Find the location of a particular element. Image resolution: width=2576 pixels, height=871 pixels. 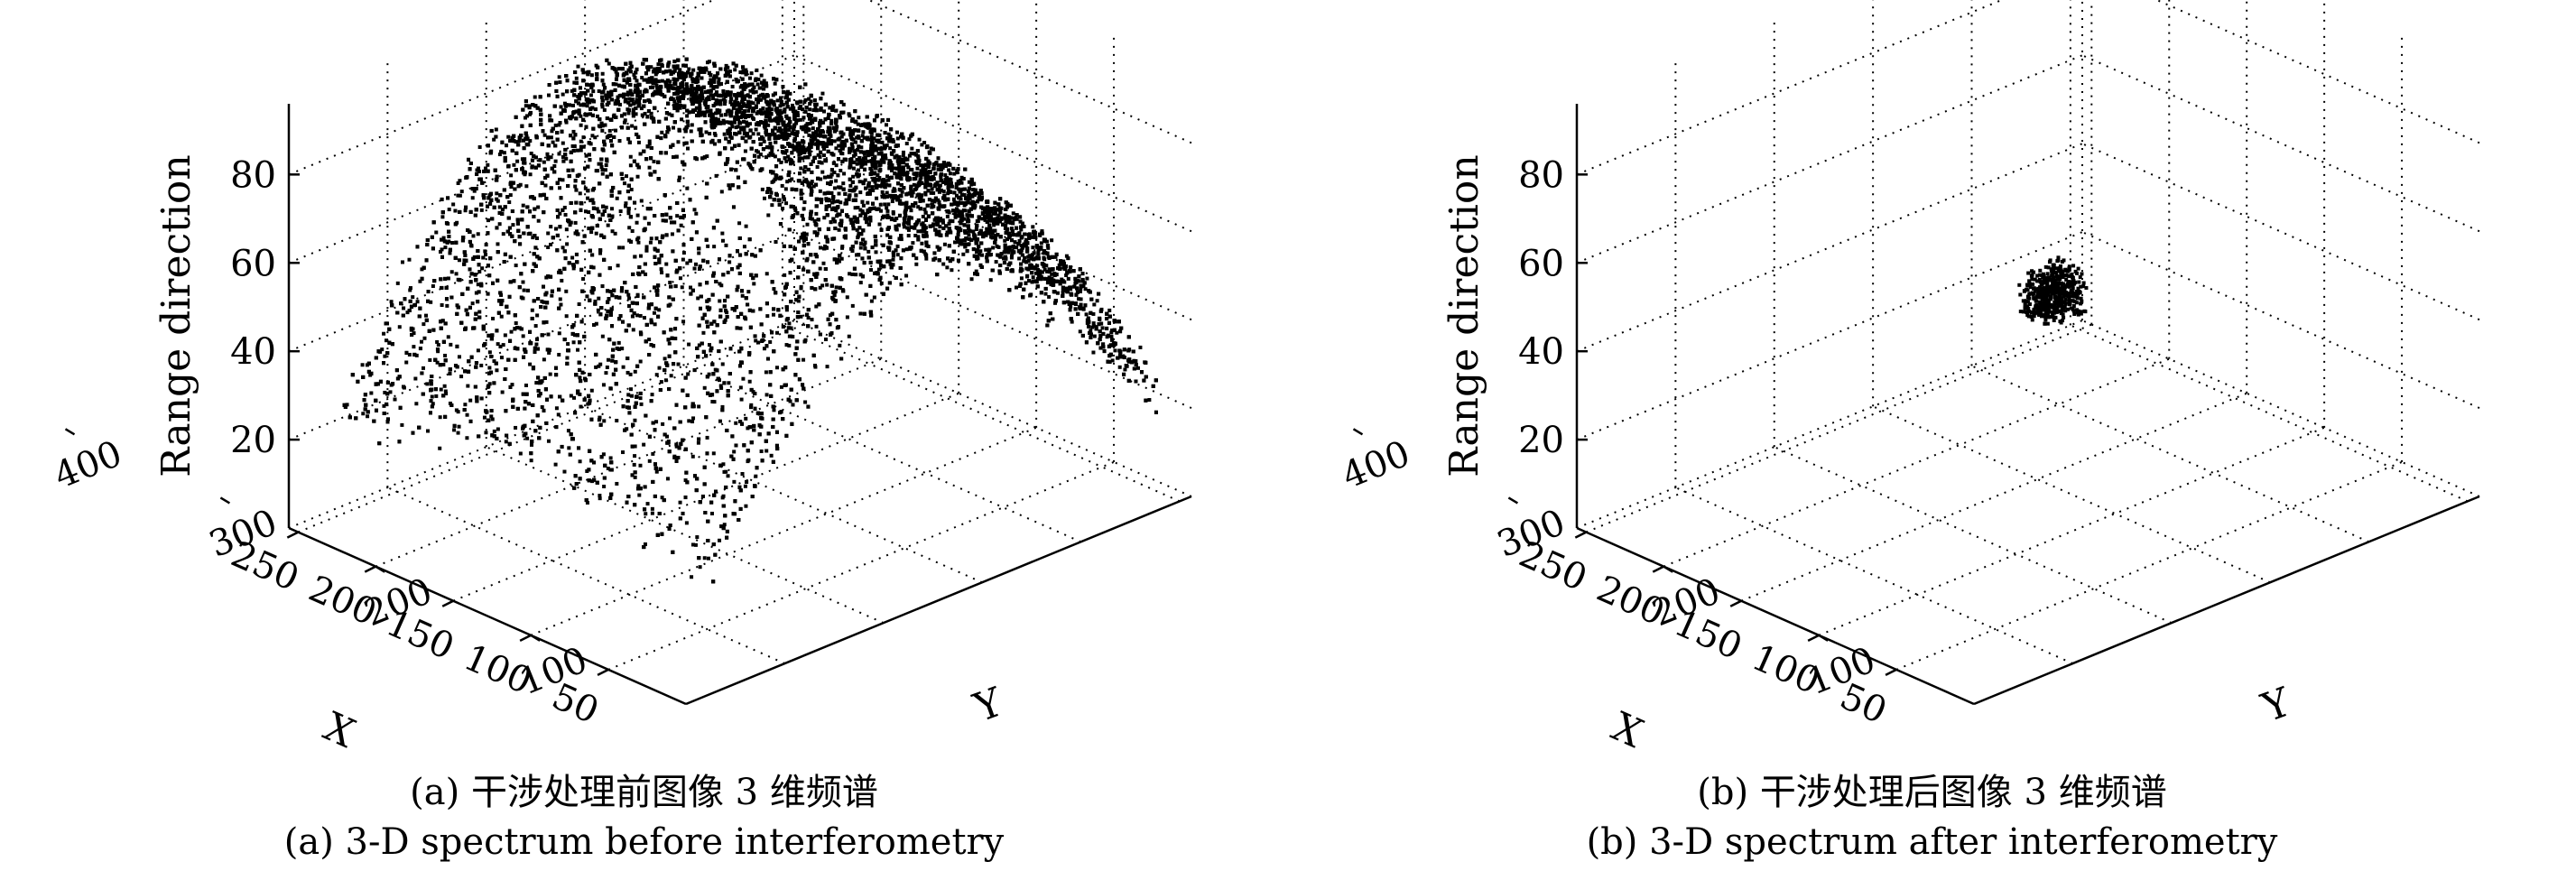

grid-floor-x is located at coordinates (706, 497).